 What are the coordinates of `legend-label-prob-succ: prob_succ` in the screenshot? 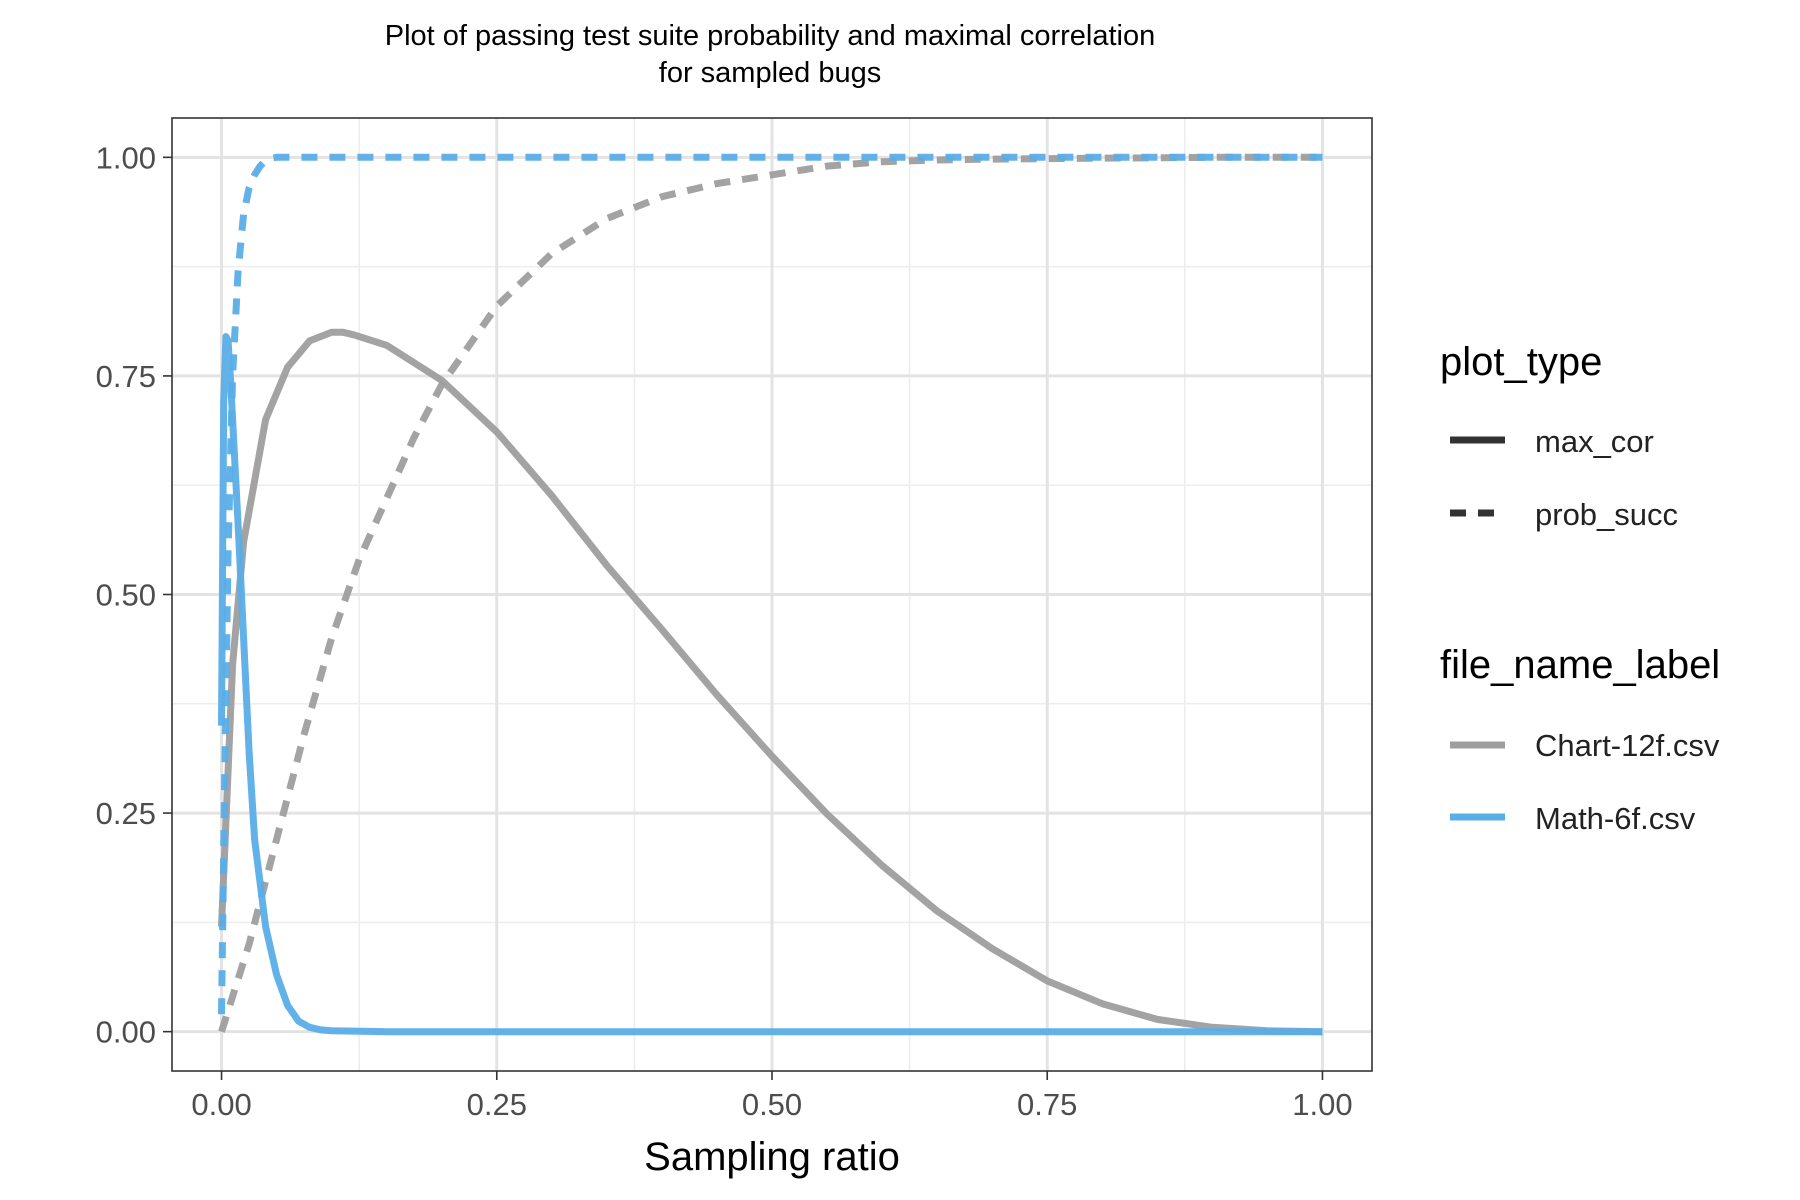 It's located at (1606, 514).